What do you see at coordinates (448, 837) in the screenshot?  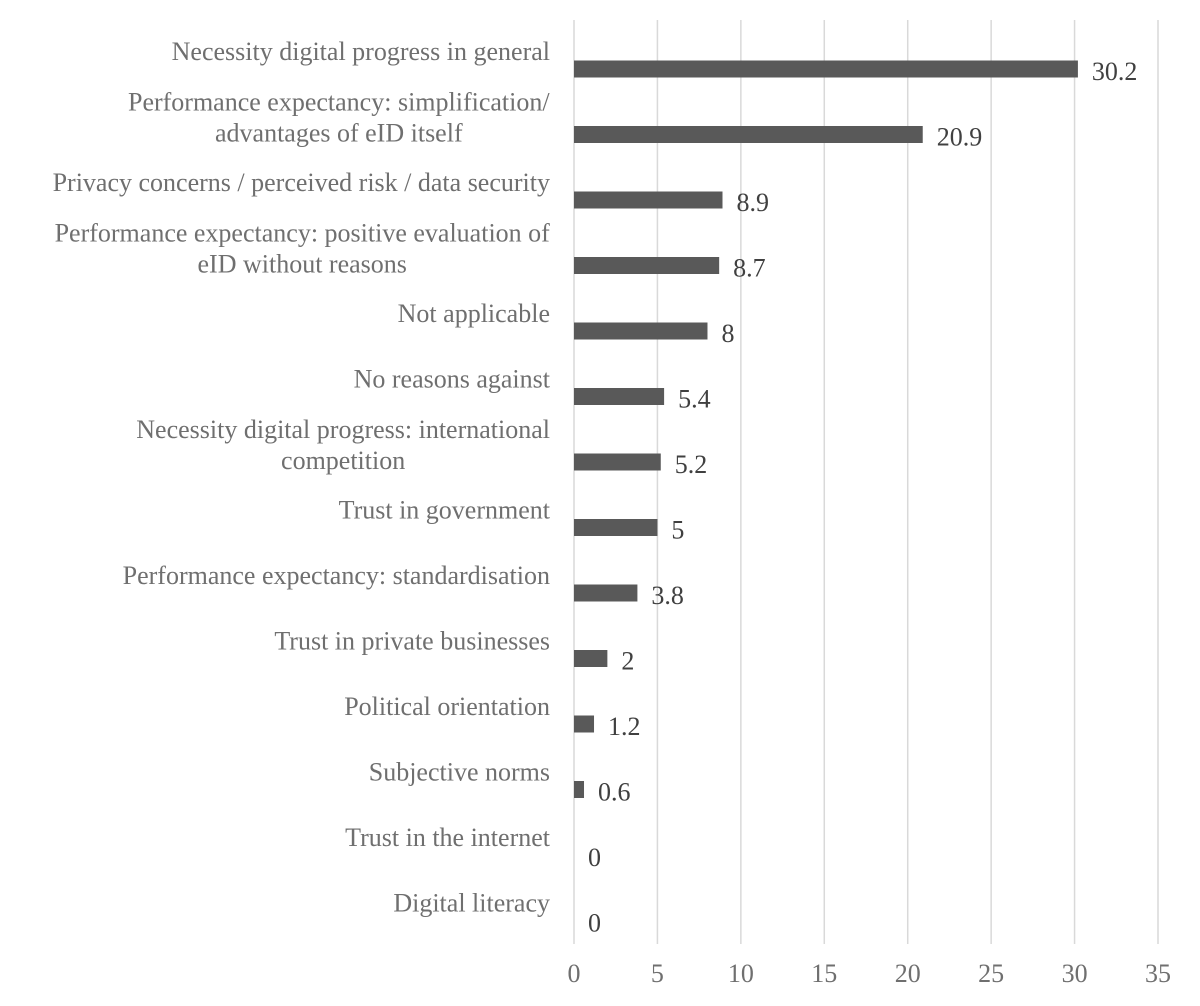 I see `category-label: Trust in the internet` at bounding box center [448, 837].